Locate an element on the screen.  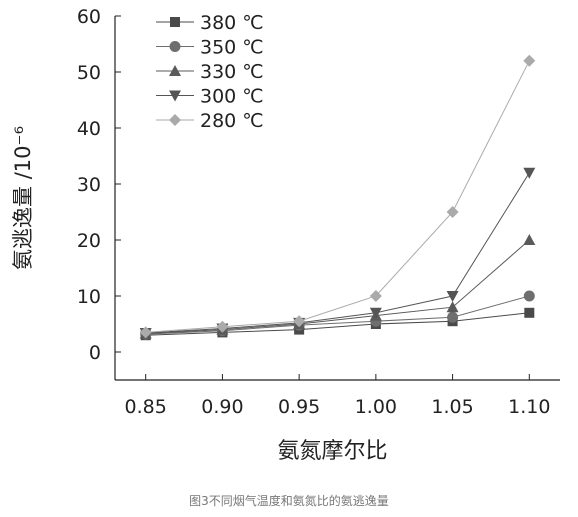
legend-label: 380 ℃ is located at coordinates (232, 23).